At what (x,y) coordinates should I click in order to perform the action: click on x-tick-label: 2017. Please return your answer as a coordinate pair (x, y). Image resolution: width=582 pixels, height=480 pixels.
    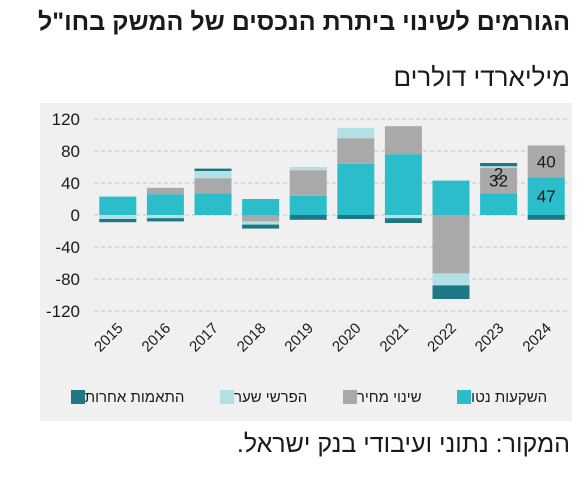
    Looking at the image, I should click on (204, 338).